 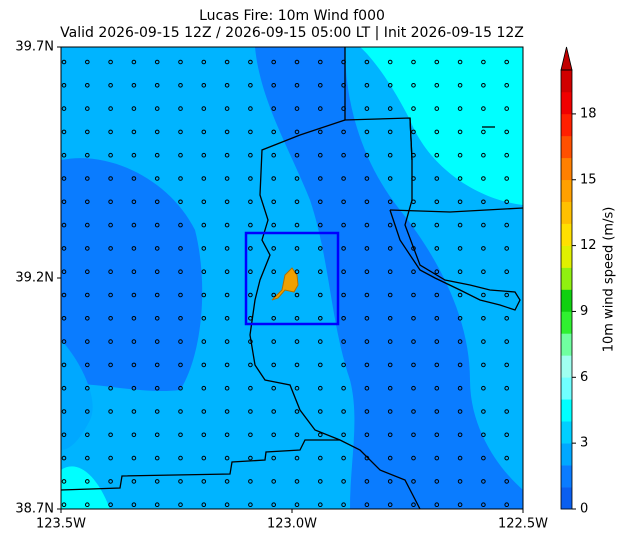 What do you see at coordinates (566, 58) in the screenshot?
I see `colorbar-extend` at bounding box center [566, 58].